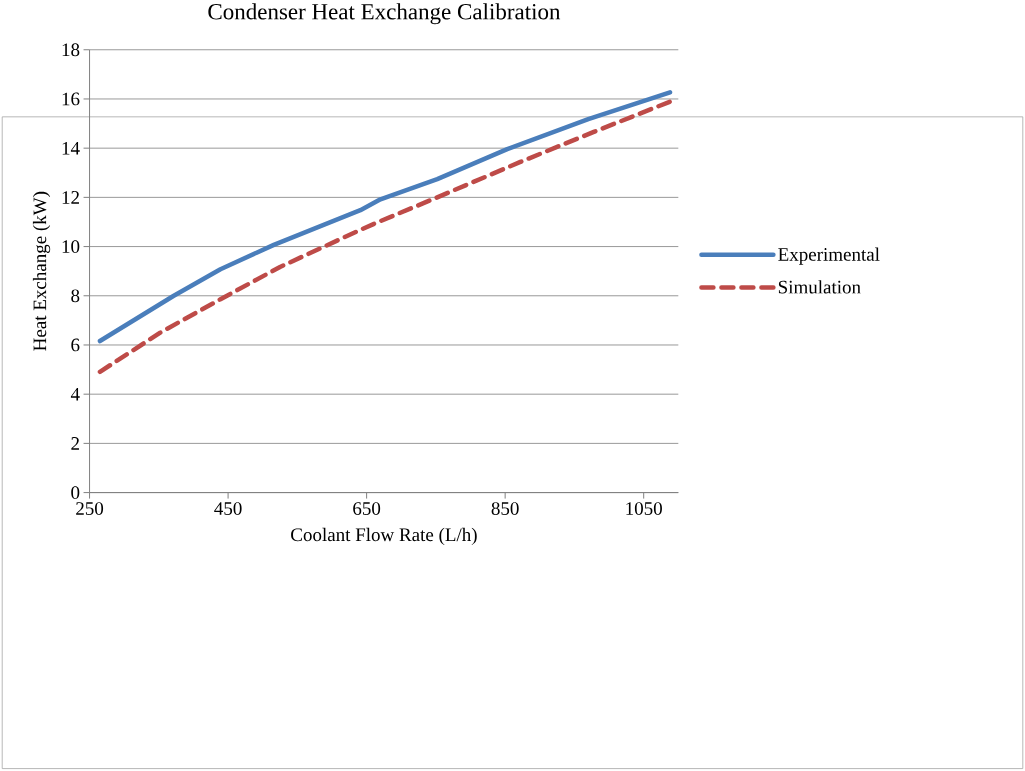  I want to click on y-tick-label: 8, so click(75, 296).